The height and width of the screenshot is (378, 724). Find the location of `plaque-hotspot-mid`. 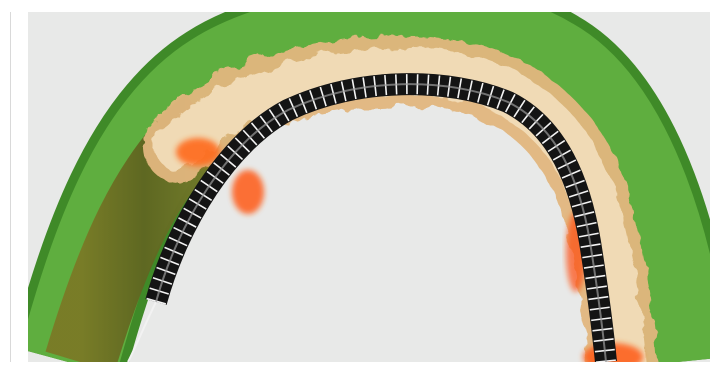

plaque-hotspot-mid is located at coordinates (248, 192).